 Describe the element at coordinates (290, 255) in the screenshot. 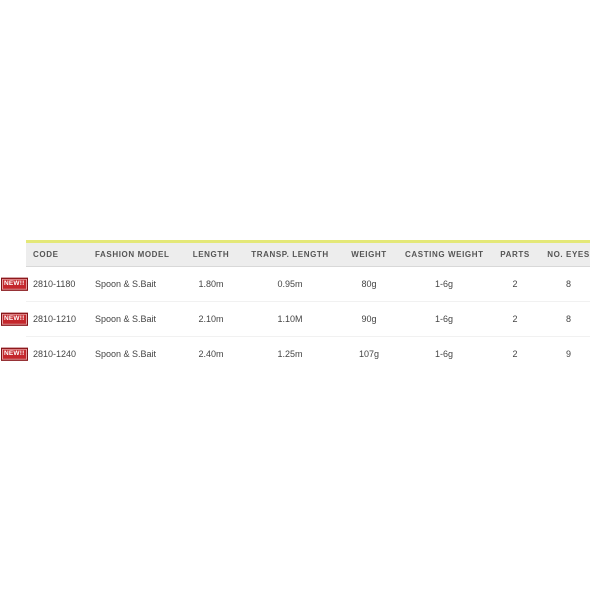

I see `column-header-transp-length: TRANSP. LENGTH` at that location.